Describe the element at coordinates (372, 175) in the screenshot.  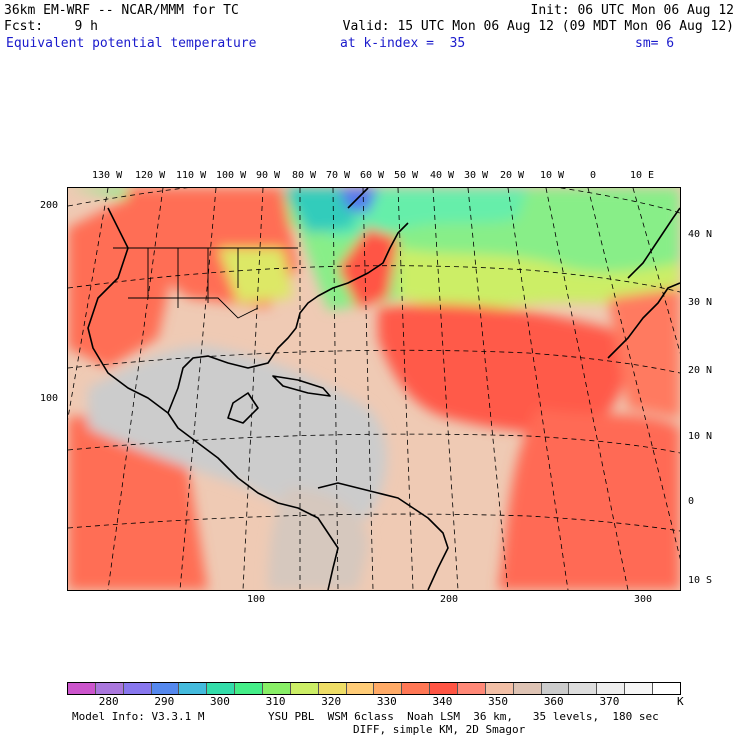
I see `lon-label: 60 W` at that location.